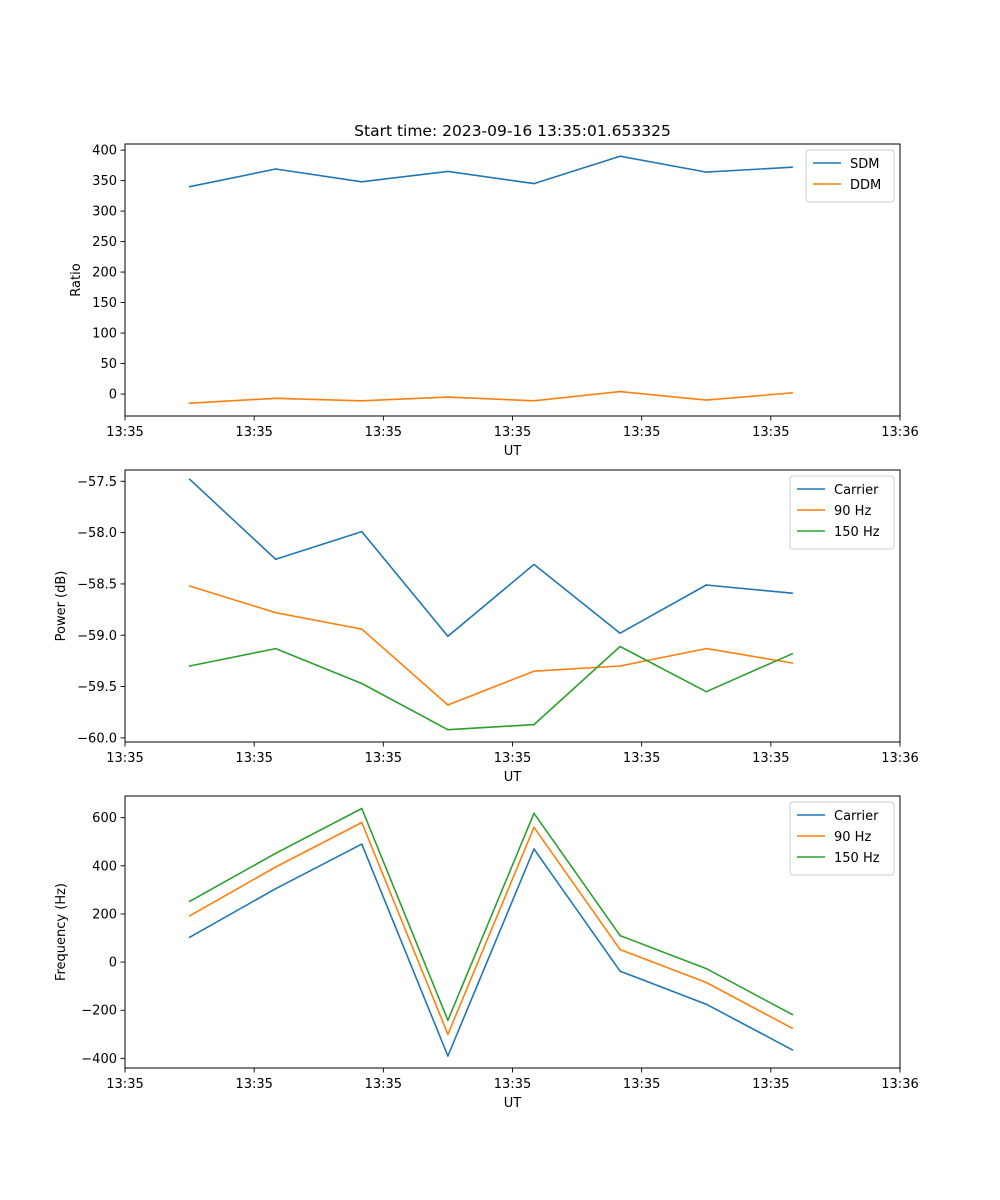 Image resolution: width=1000 pixels, height=1200 pixels. I want to click on ratio-y-tick-label: 400, so click(104, 151).